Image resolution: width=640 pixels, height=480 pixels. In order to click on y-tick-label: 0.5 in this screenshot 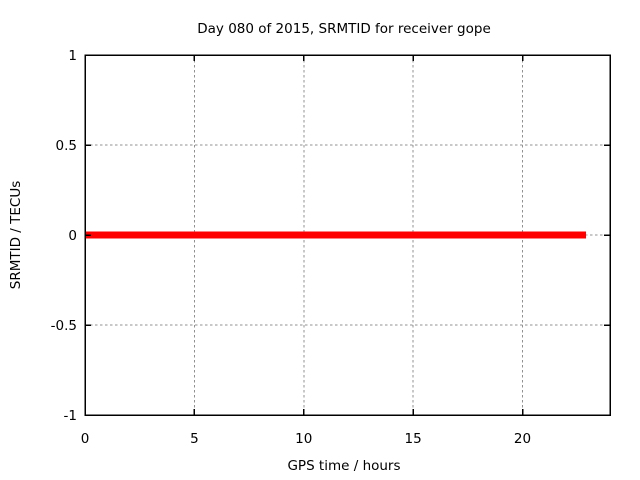, I will do `click(66, 146)`.